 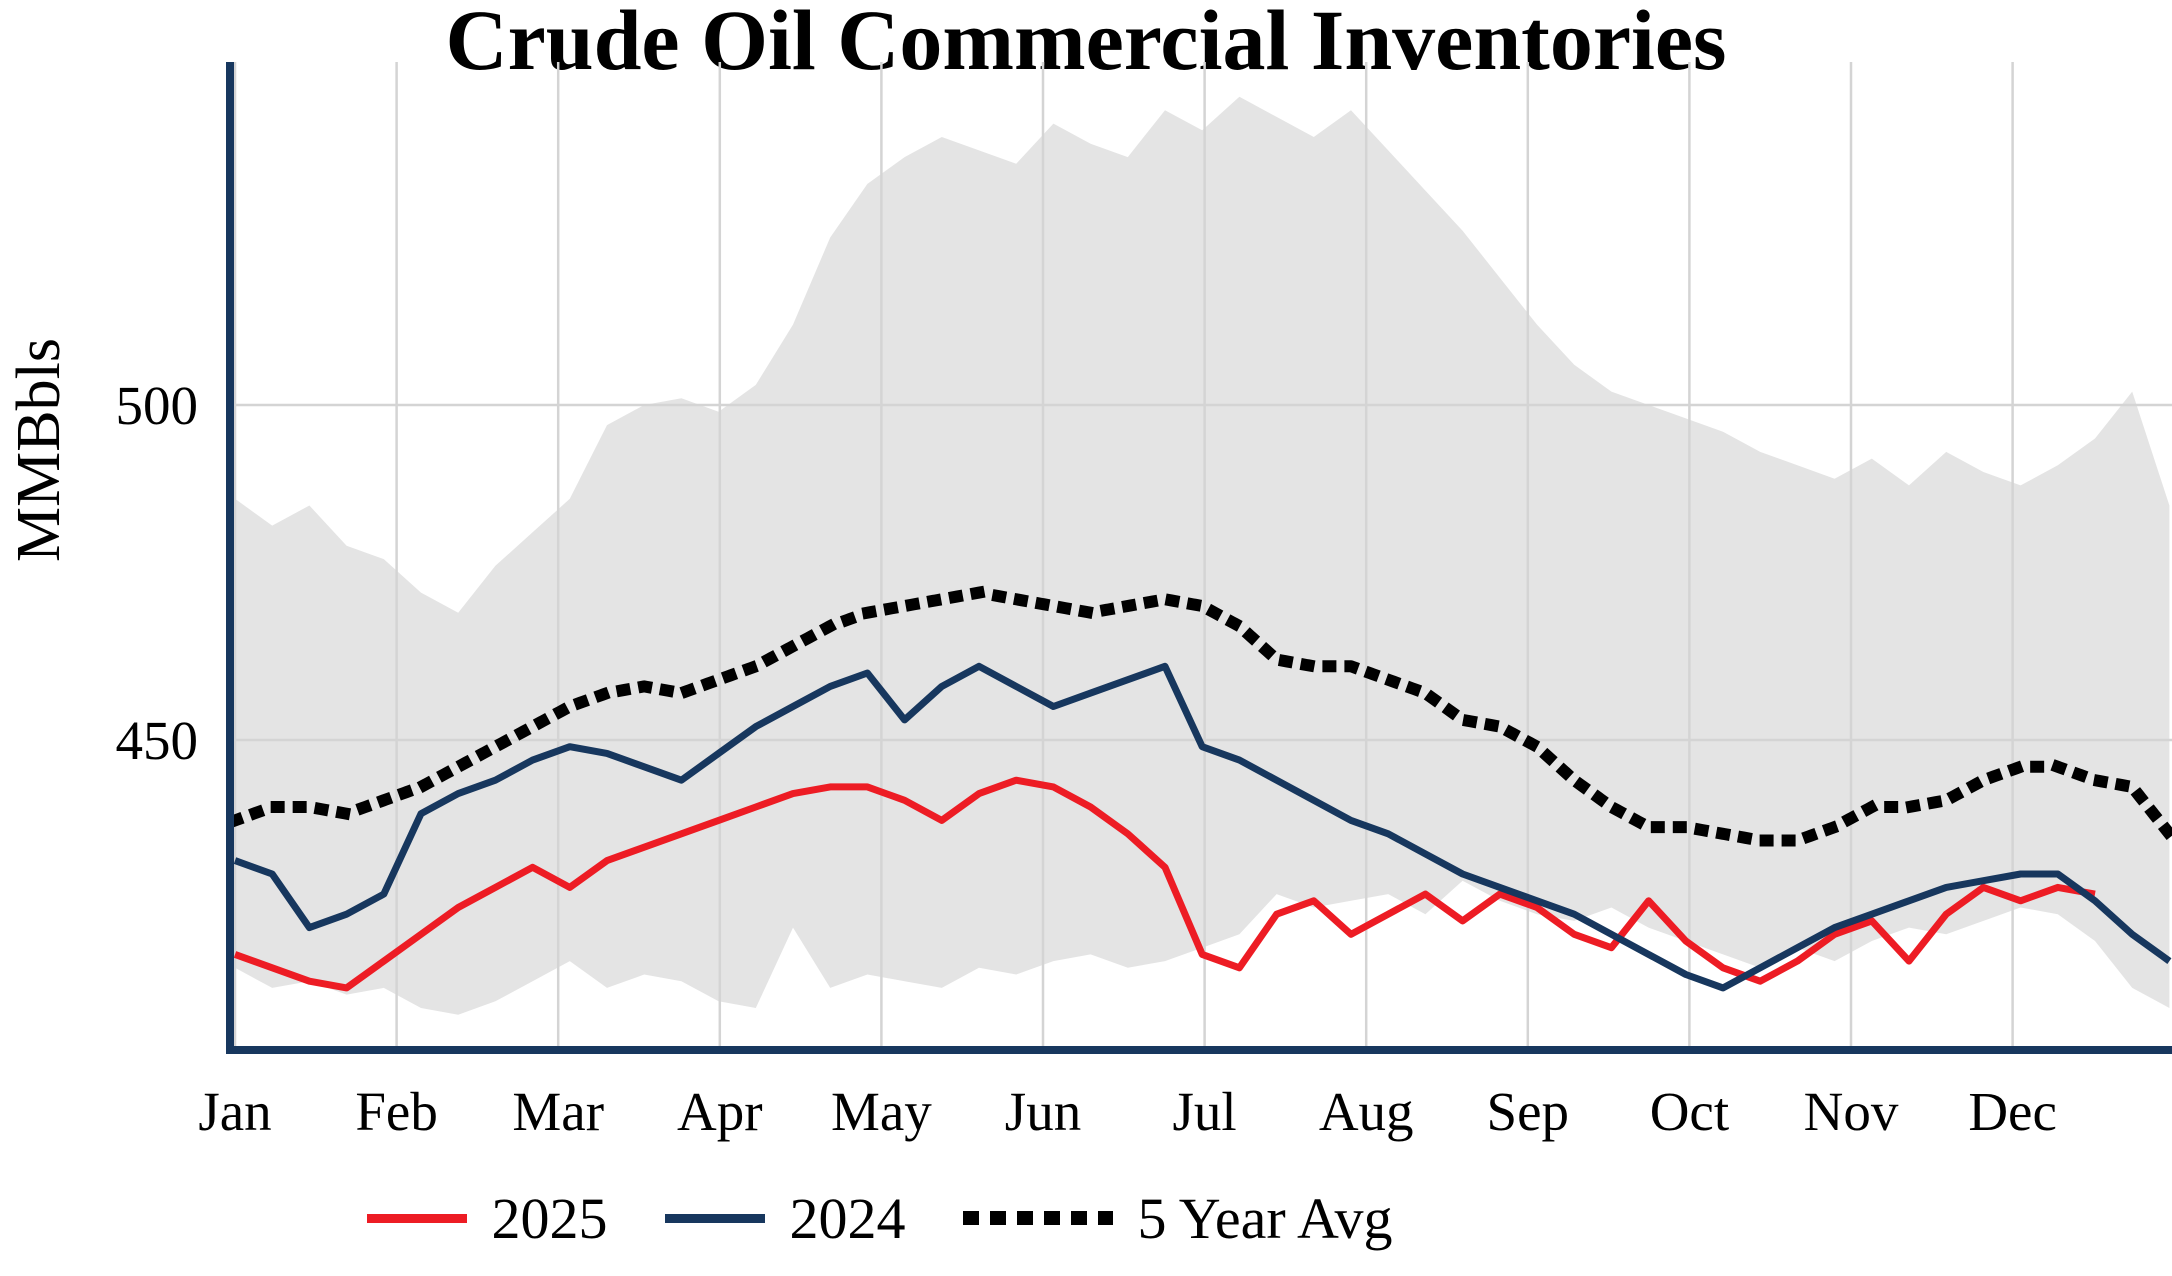 I want to click on legend-swatch-2024, so click(x=715, y=1218).